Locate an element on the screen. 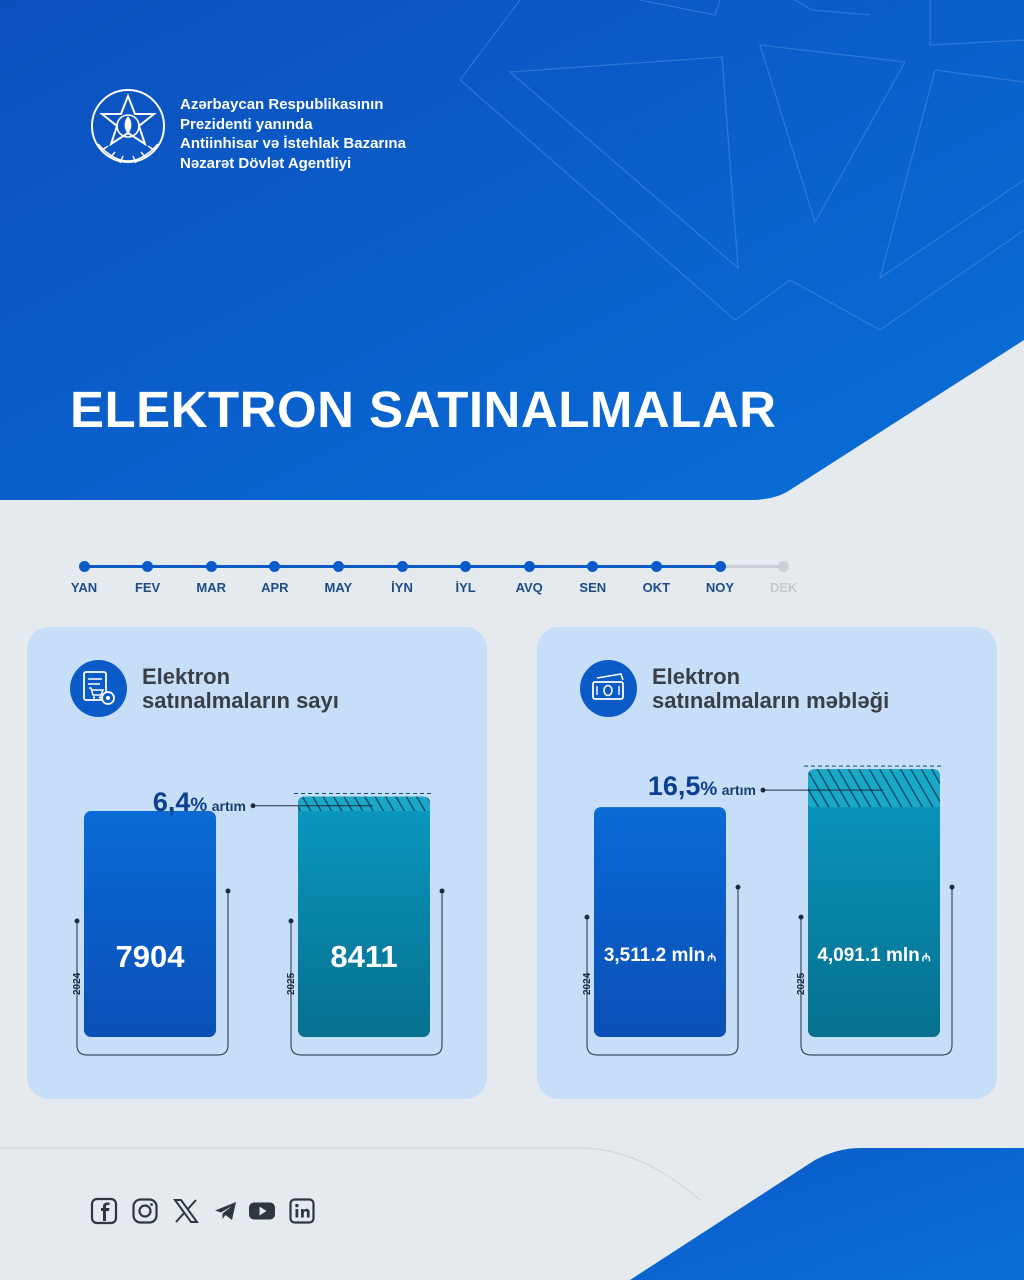 The width and height of the screenshot is (1024, 1280). org-line-4: Nəzarət Dövlət Agentliyi is located at coordinates (266, 163).